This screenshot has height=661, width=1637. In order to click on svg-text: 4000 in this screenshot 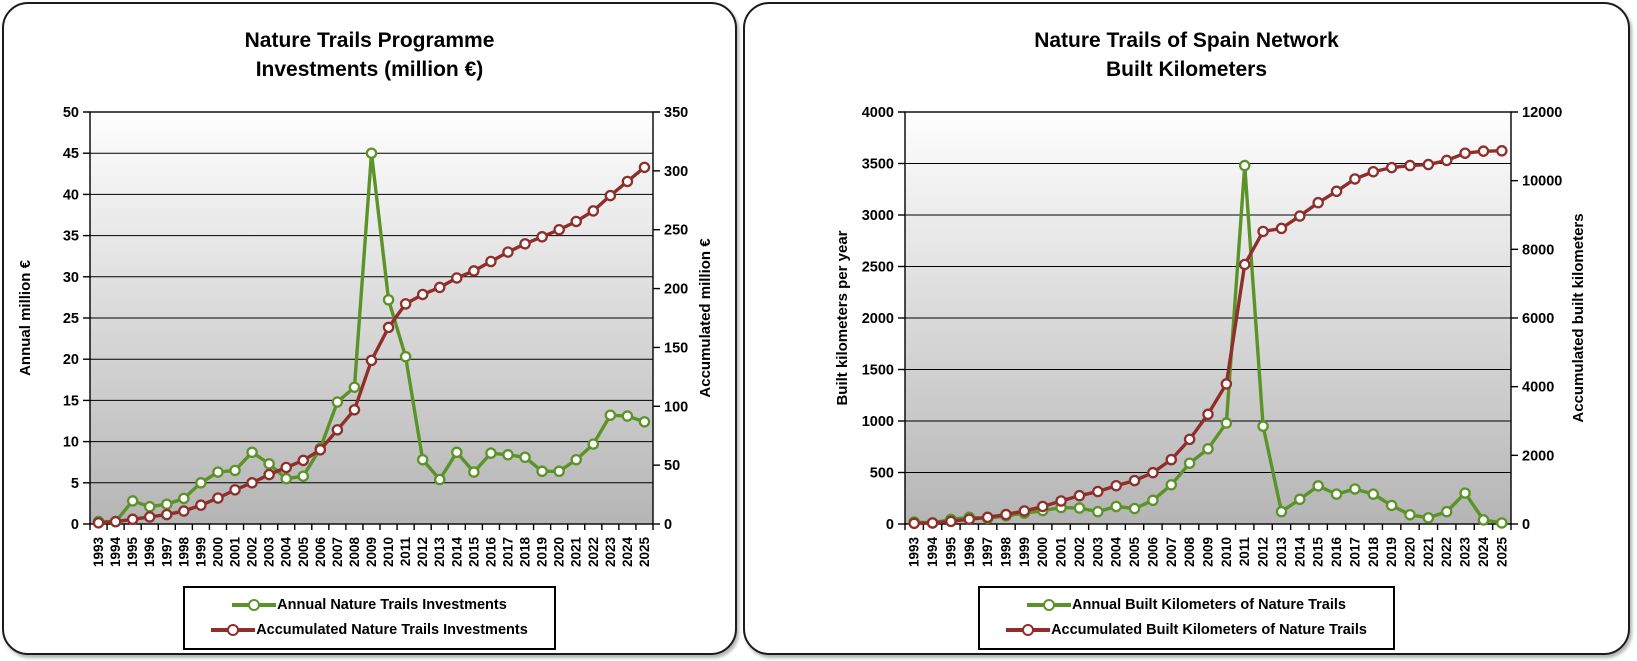, I will do `click(878, 113)`.